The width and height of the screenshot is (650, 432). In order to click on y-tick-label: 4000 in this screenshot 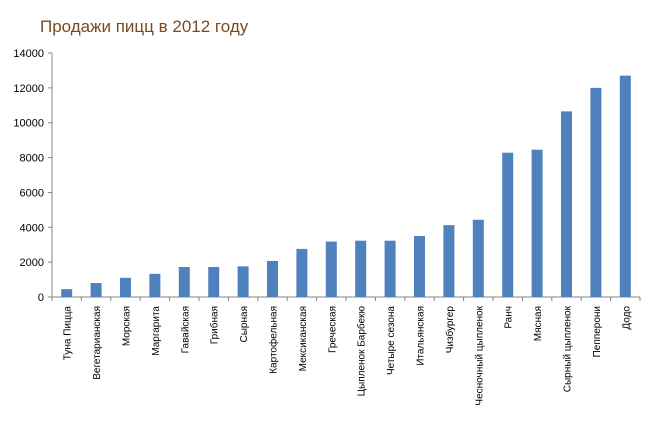, I will do `click(32, 228)`.